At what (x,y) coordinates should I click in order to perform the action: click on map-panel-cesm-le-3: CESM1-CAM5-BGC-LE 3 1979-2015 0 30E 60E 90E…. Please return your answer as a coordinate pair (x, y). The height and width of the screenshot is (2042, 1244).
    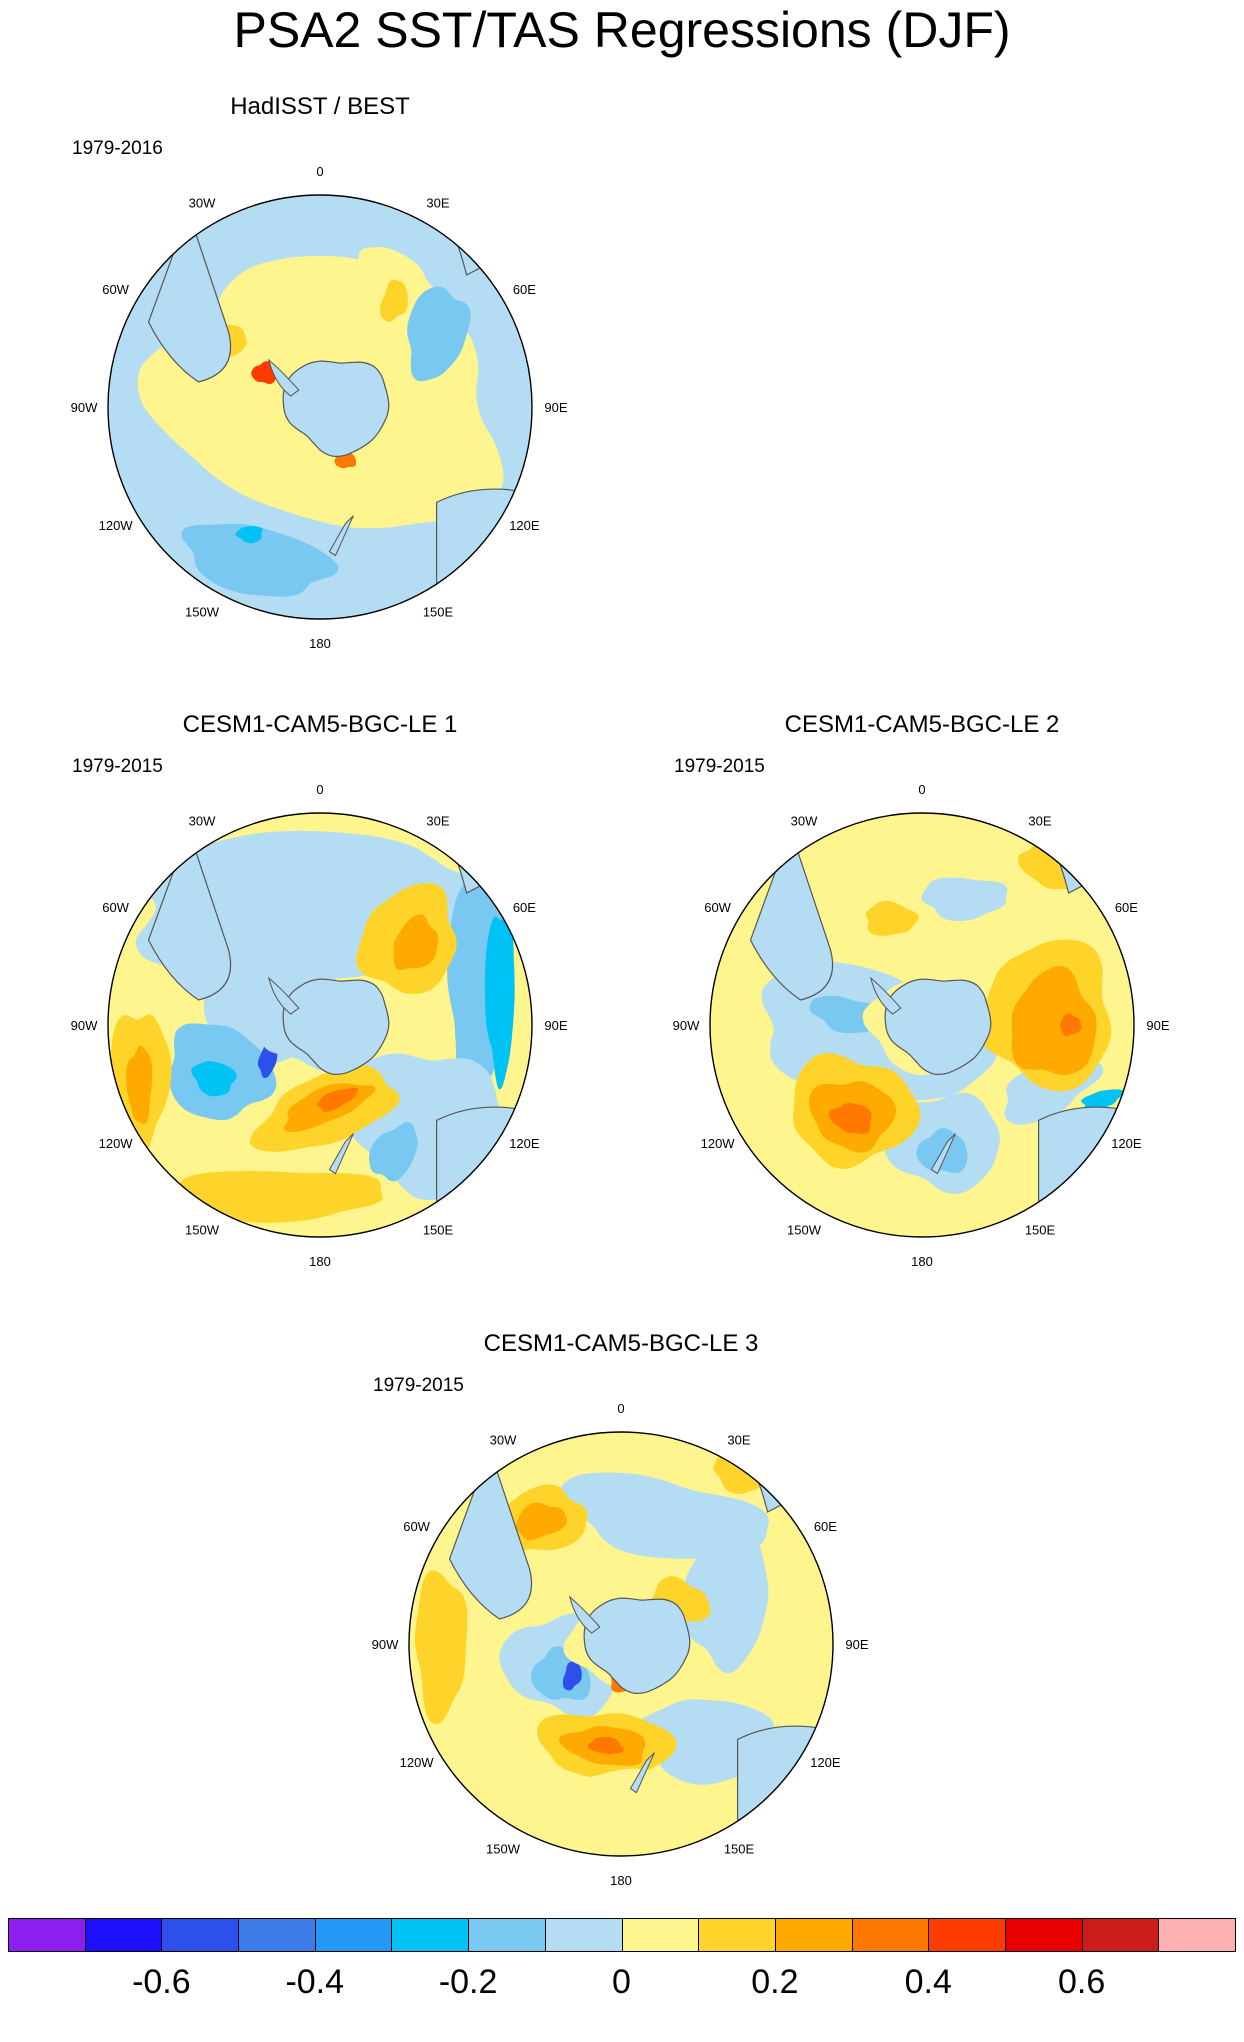
    Looking at the image, I should click on (621, 1614).